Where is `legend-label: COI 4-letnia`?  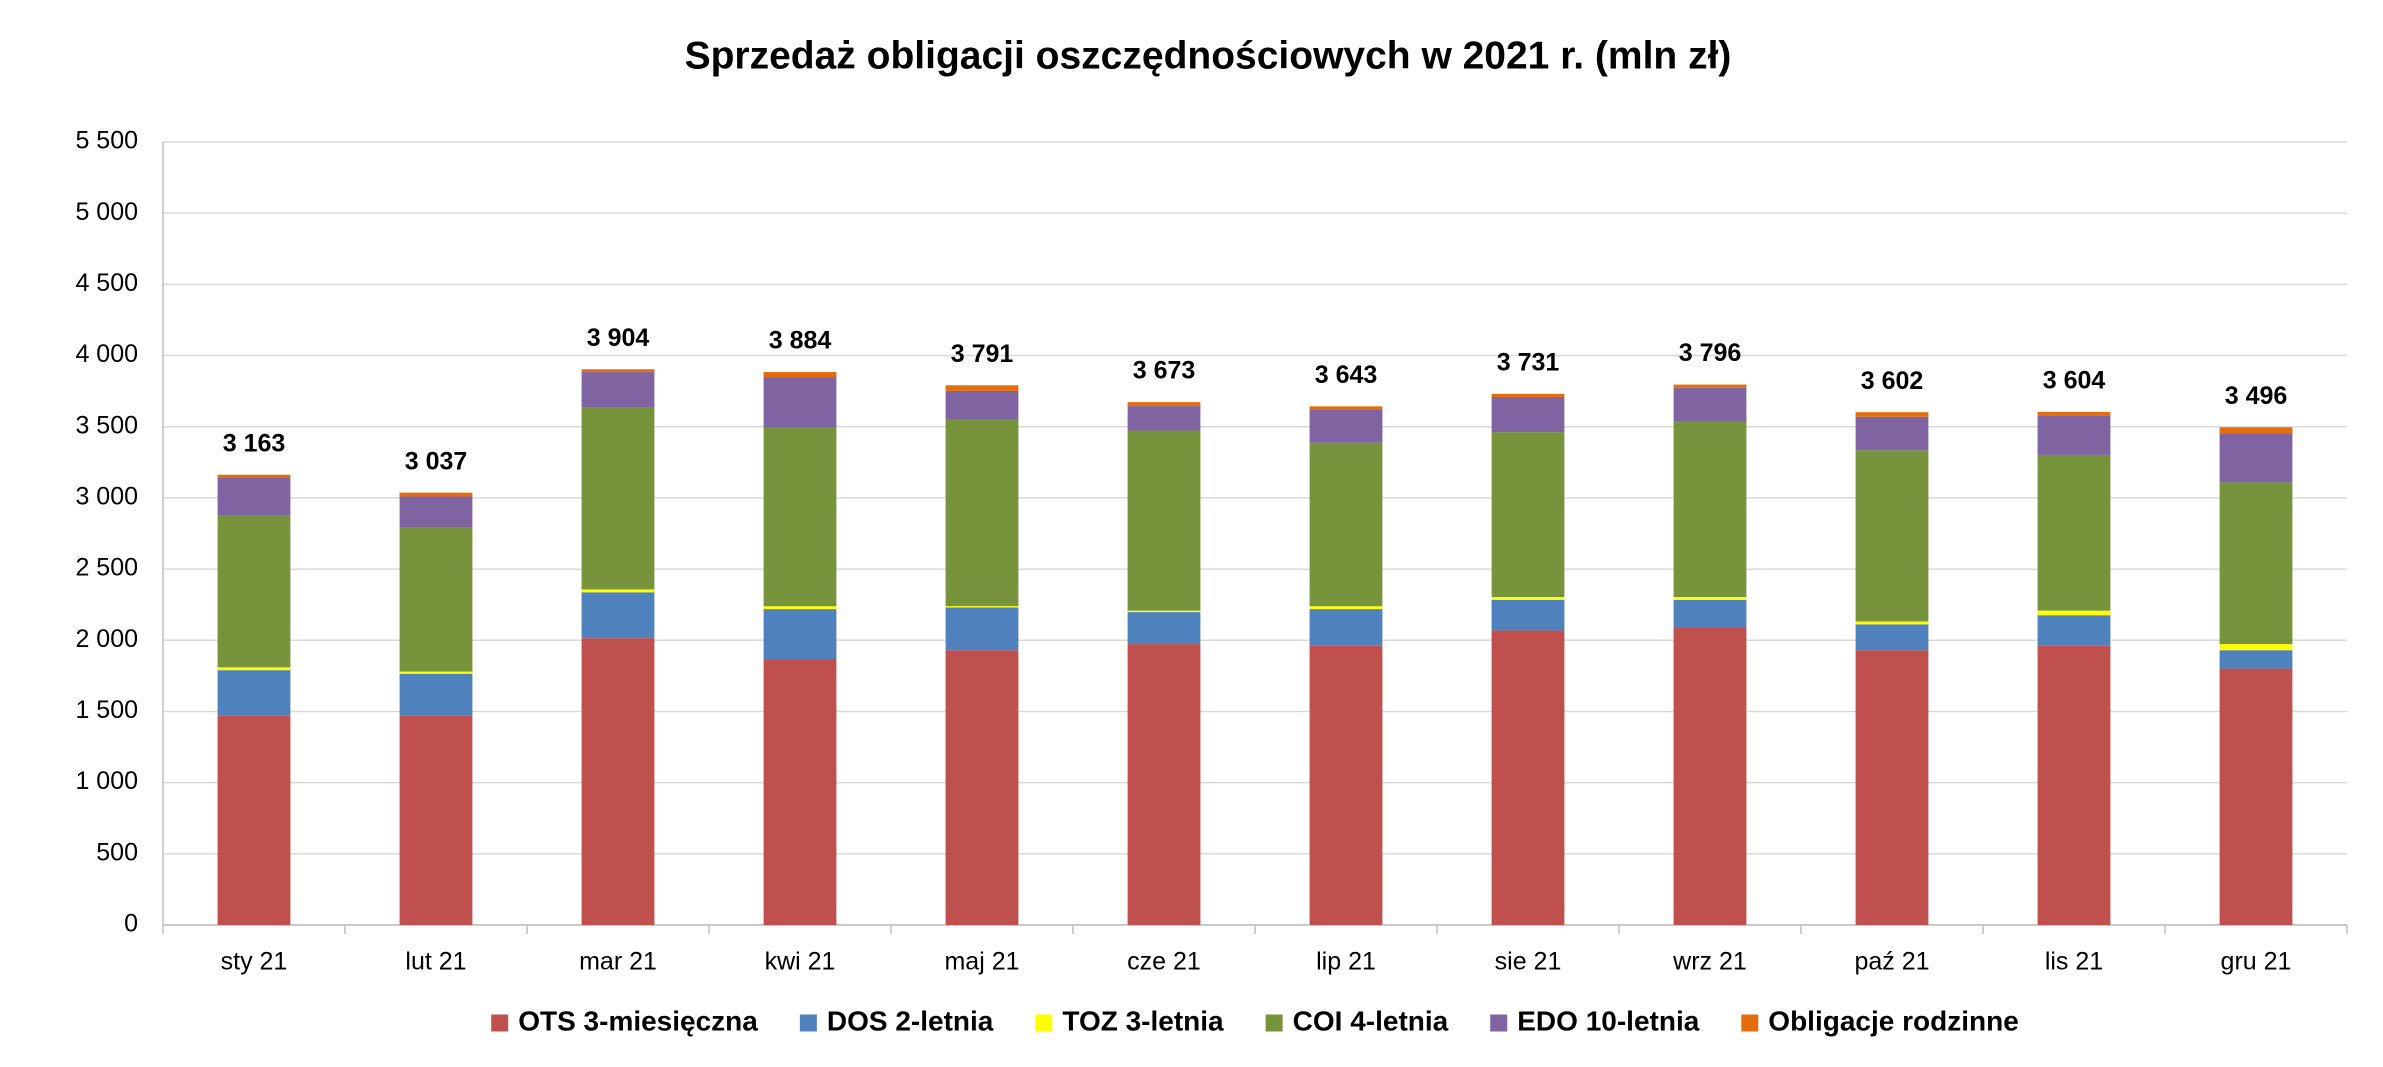
legend-label: COI 4-letnia is located at coordinates (1371, 1020).